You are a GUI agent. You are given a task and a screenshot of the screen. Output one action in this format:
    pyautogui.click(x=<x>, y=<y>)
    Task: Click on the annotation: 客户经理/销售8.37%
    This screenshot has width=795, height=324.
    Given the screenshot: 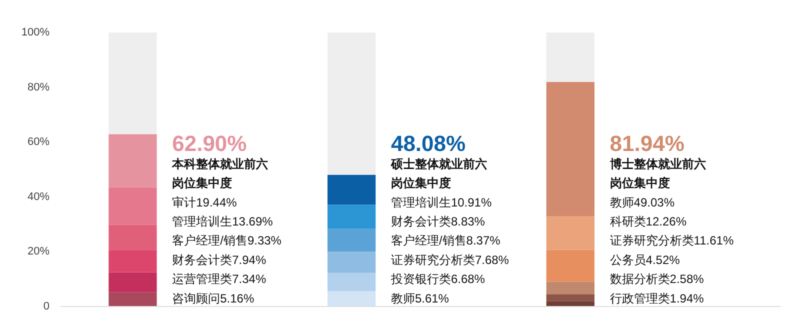 What is the action you would take?
    pyautogui.click(x=445, y=241)
    